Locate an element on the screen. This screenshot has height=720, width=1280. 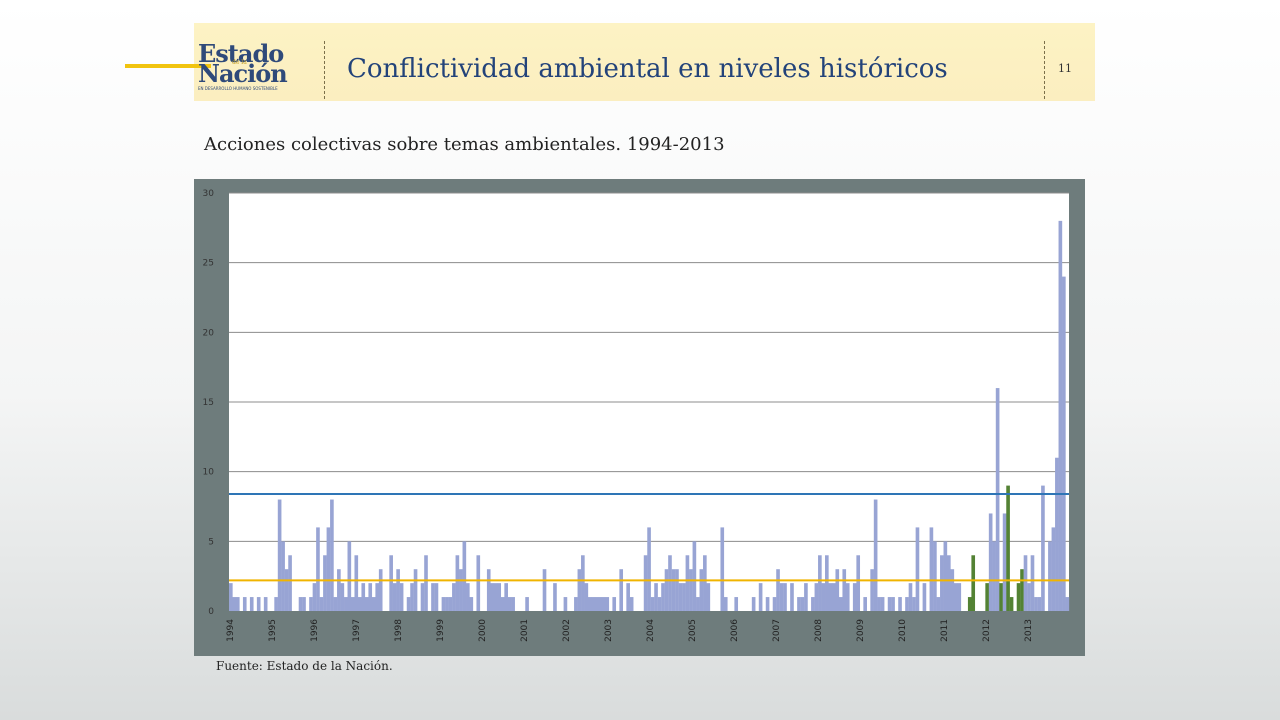
x-tick-label: 1994 is located at coordinates (231, 630).